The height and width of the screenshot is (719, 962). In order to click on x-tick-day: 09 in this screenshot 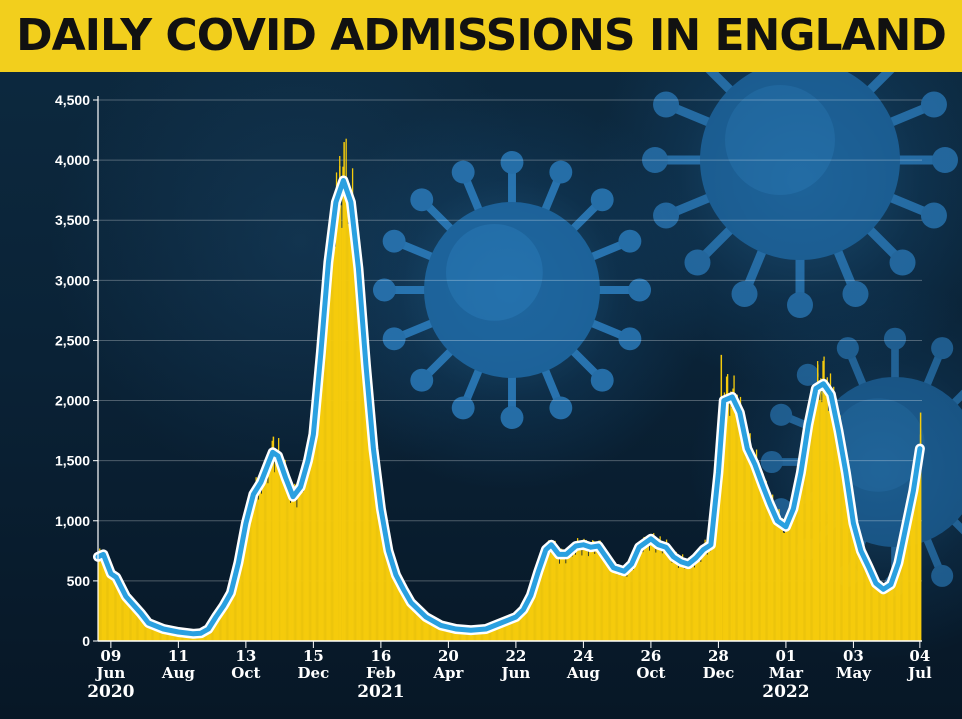, I will do `click(110, 656)`.